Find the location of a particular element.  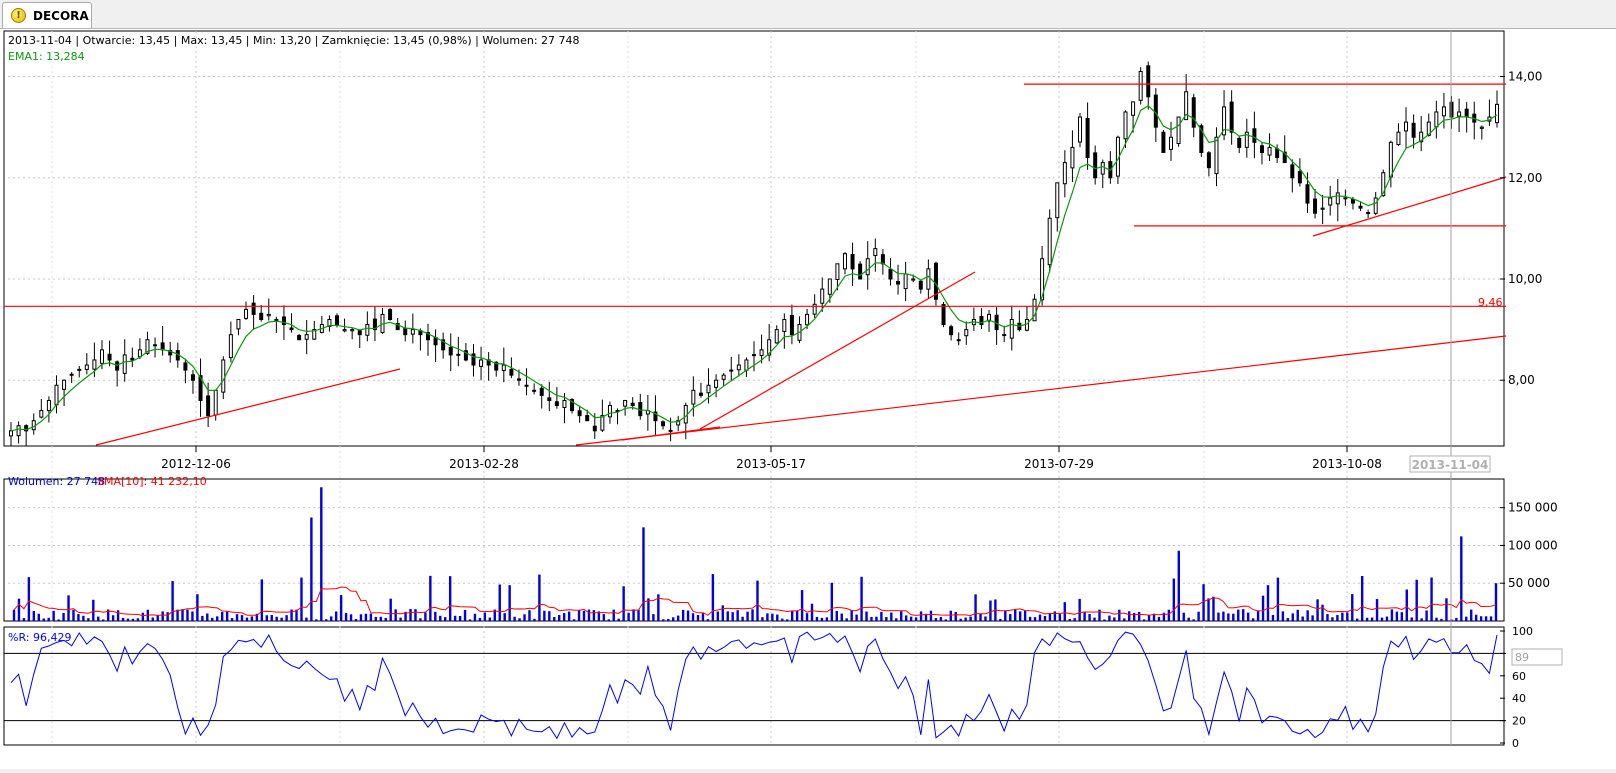

sma-label: SMA[10]: 41 232,10 is located at coordinates (152, 481).